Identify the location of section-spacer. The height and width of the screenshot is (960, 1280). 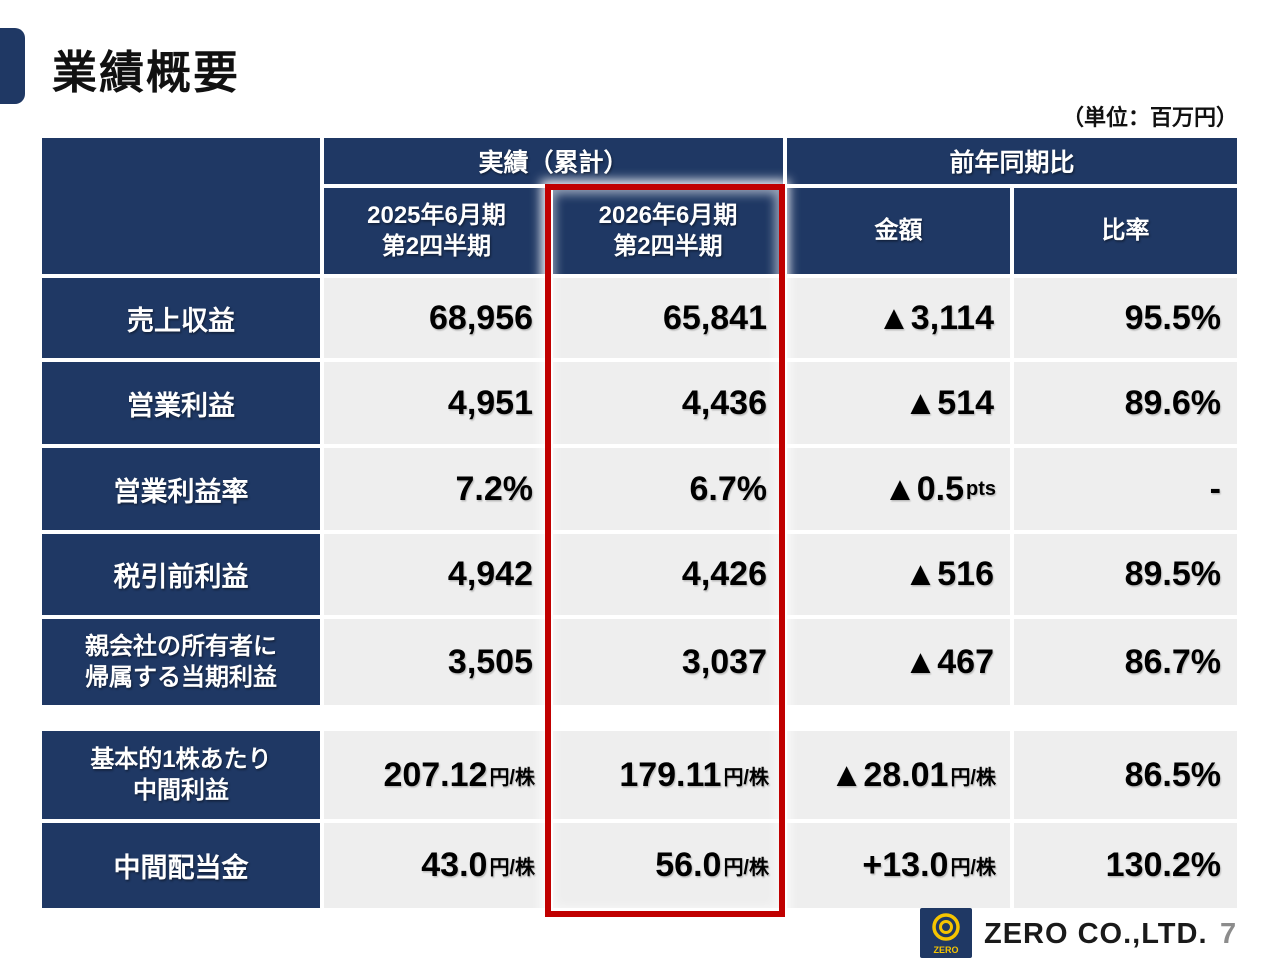
(639, 718).